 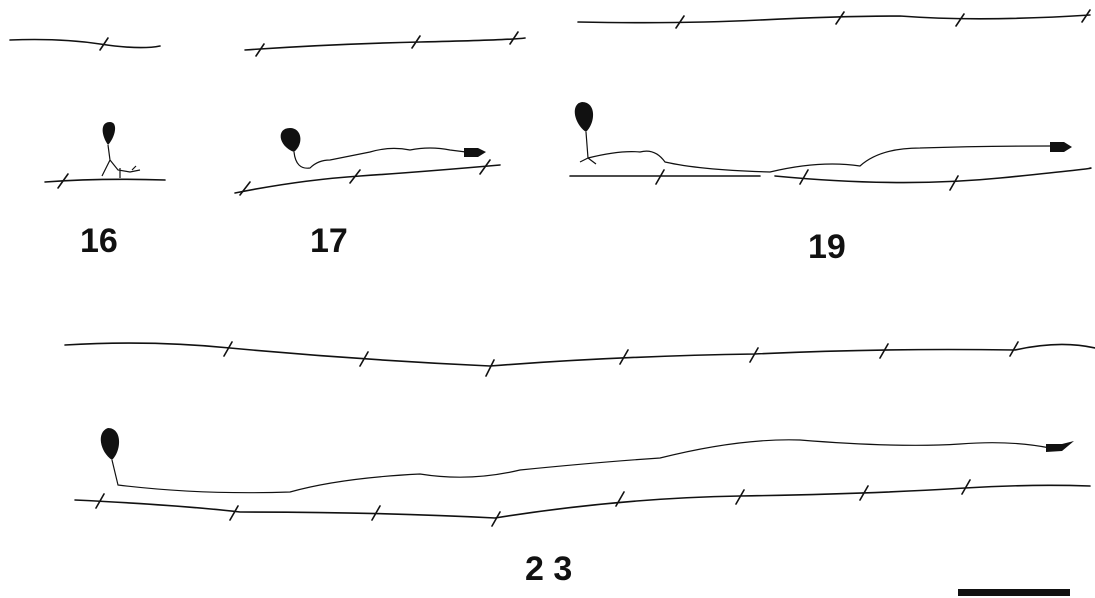 I want to click on panel-16: 16, so click(x=87, y=148).